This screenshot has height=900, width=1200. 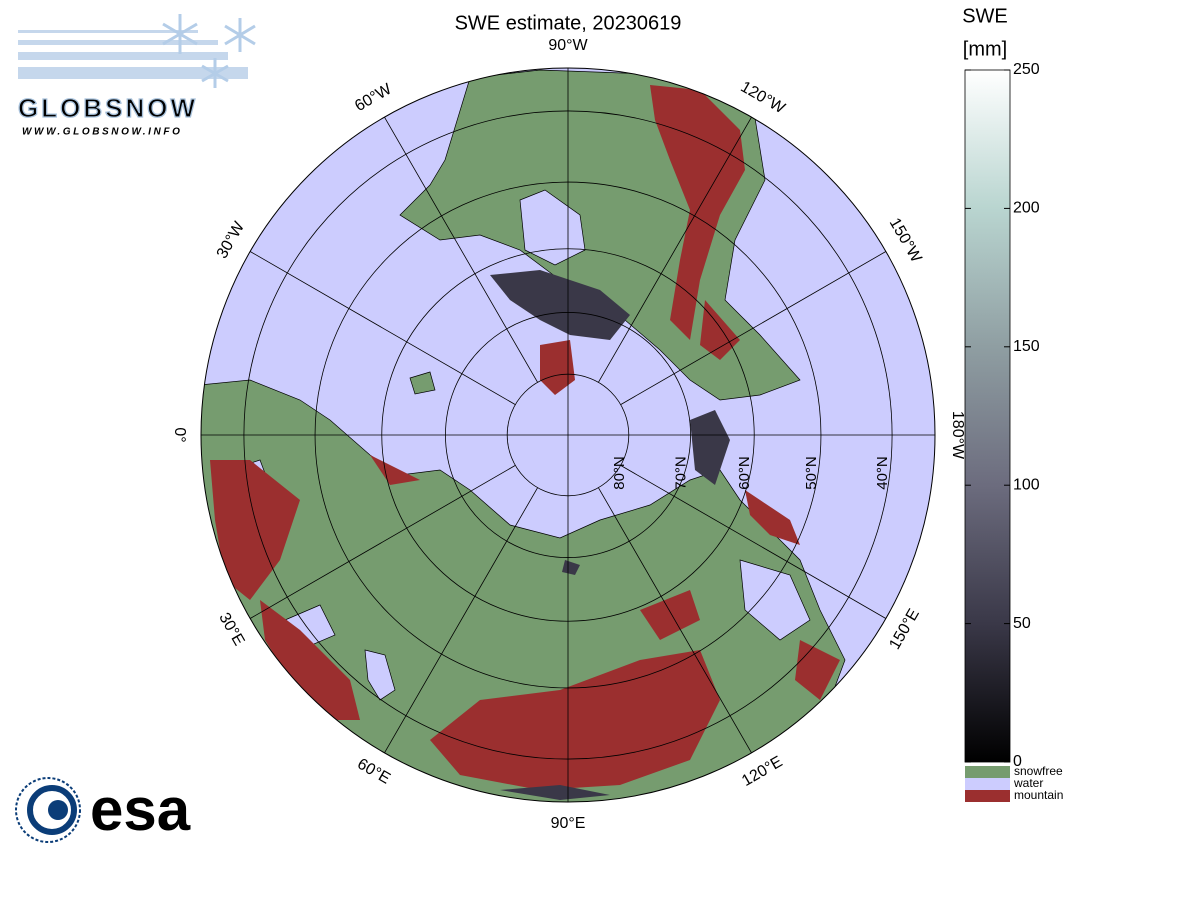 What do you see at coordinates (568, 23) in the screenshot?
I see `chart-title: SWE estimate, 20230619` at bounding box center [568, 23].